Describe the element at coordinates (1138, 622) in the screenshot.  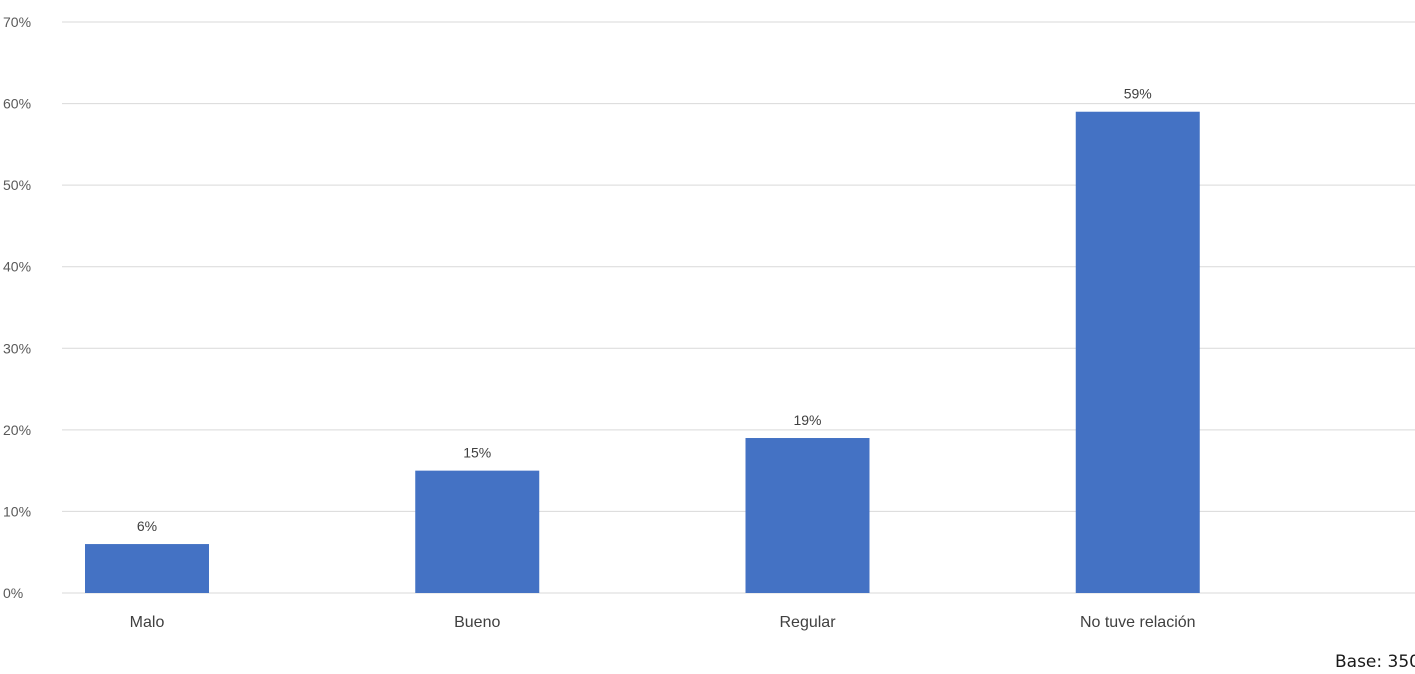
I see `x-category-label: No tuve relación` at that location.